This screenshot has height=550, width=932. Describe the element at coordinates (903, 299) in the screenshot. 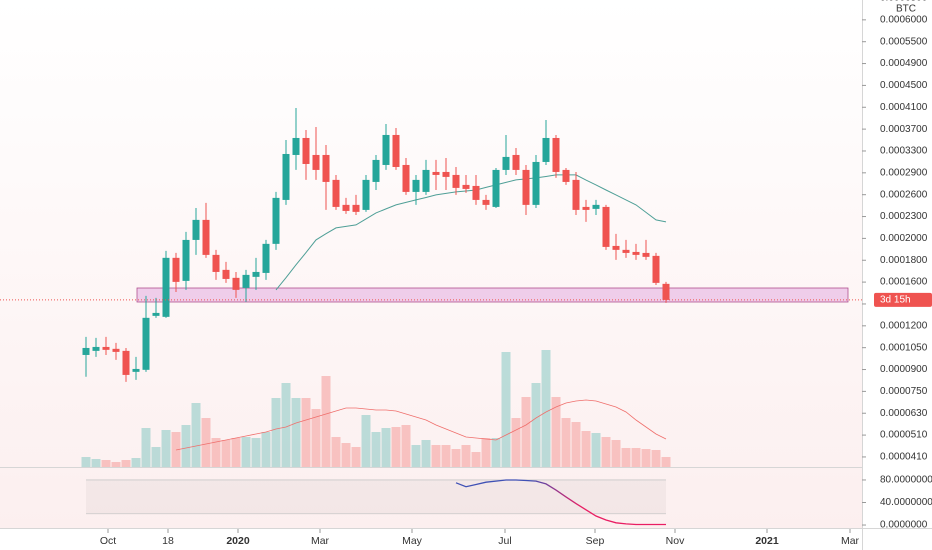

I see `countdown-tag` at that location.